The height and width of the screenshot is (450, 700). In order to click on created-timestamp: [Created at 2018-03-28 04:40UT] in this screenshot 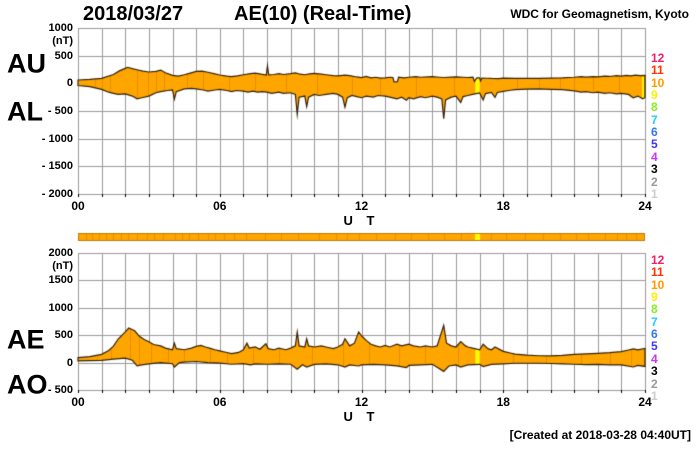, I will do `click(600, 435)`.